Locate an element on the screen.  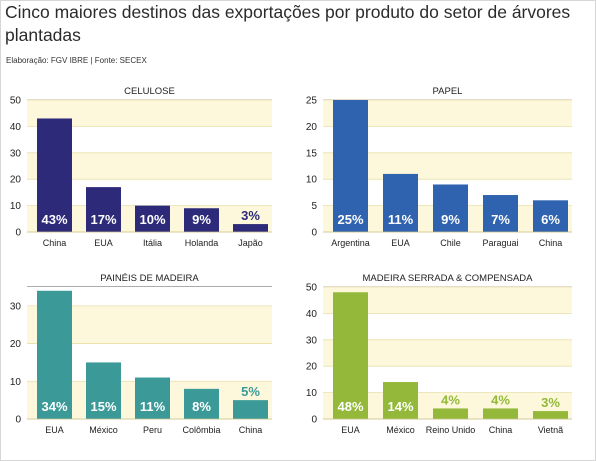
y-tick-label: 15 is located at coordinates (312, 153).